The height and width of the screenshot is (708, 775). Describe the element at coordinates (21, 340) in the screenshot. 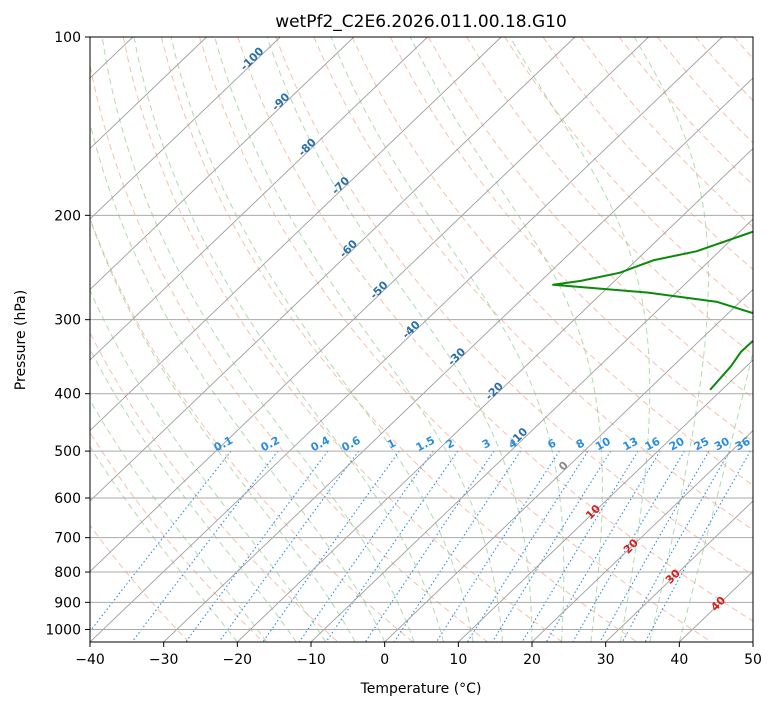

I see `y-axis-label: Pressure (hPa)` at that location.